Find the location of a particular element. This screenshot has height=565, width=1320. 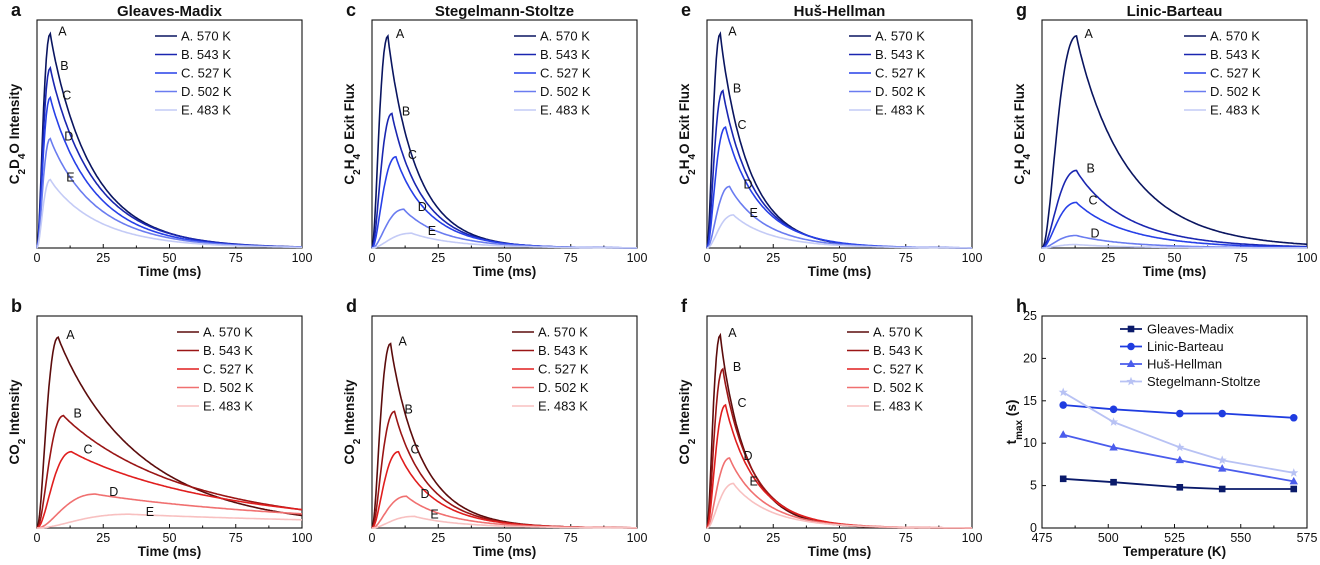

x-tick-label: 475 is located at coordinates (1042, 538).